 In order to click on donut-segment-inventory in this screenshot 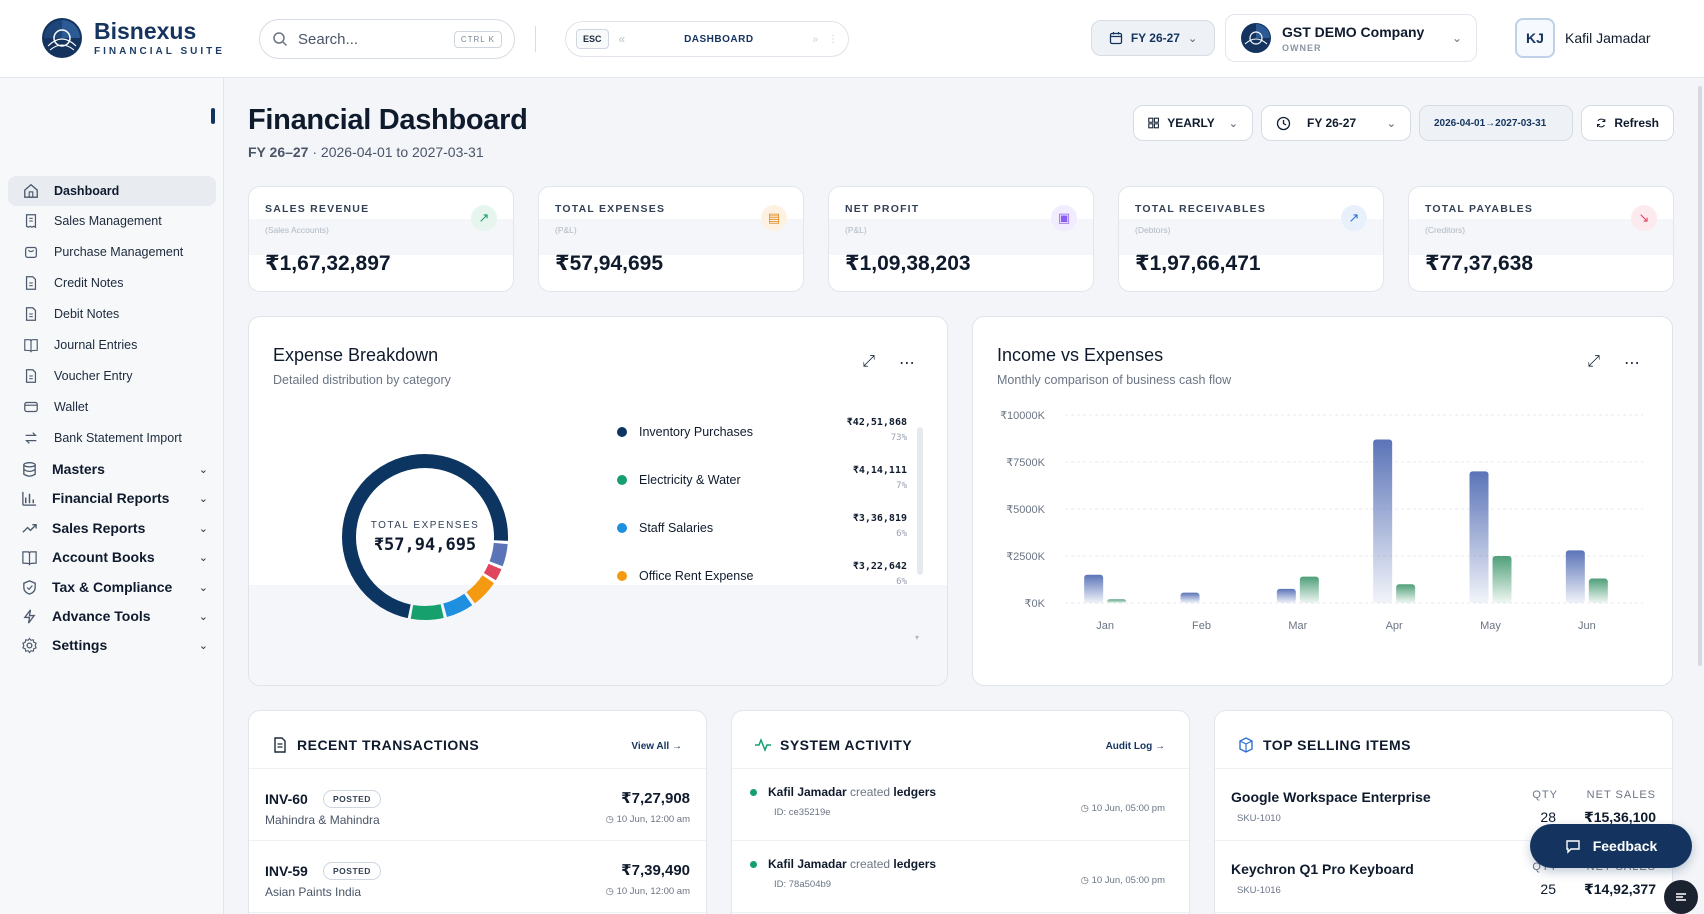, I will do `click(425, 537)`.